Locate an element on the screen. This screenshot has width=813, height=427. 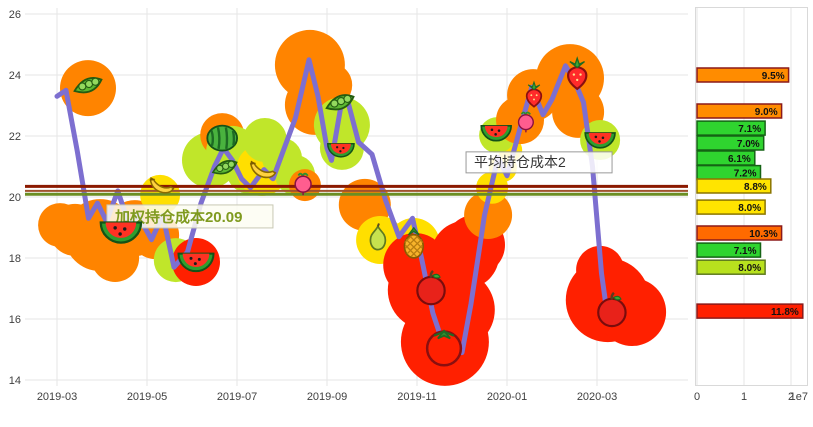
distribution-bar-label: 8.8% is located at coordinates (755, 187).